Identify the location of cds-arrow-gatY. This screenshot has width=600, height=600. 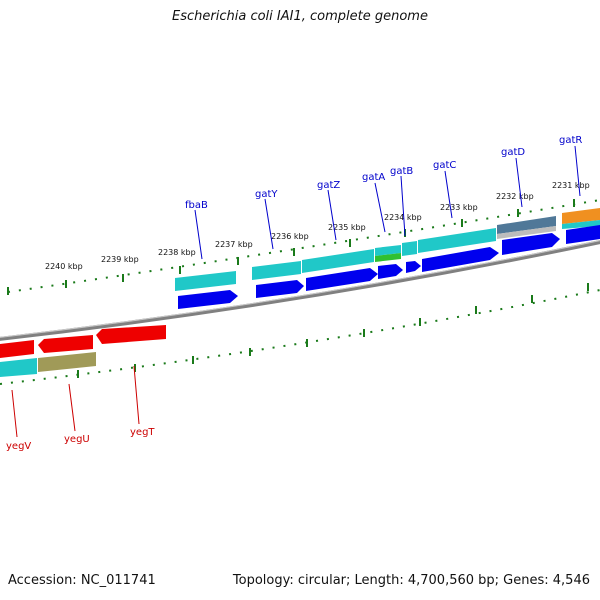
(280, 289).